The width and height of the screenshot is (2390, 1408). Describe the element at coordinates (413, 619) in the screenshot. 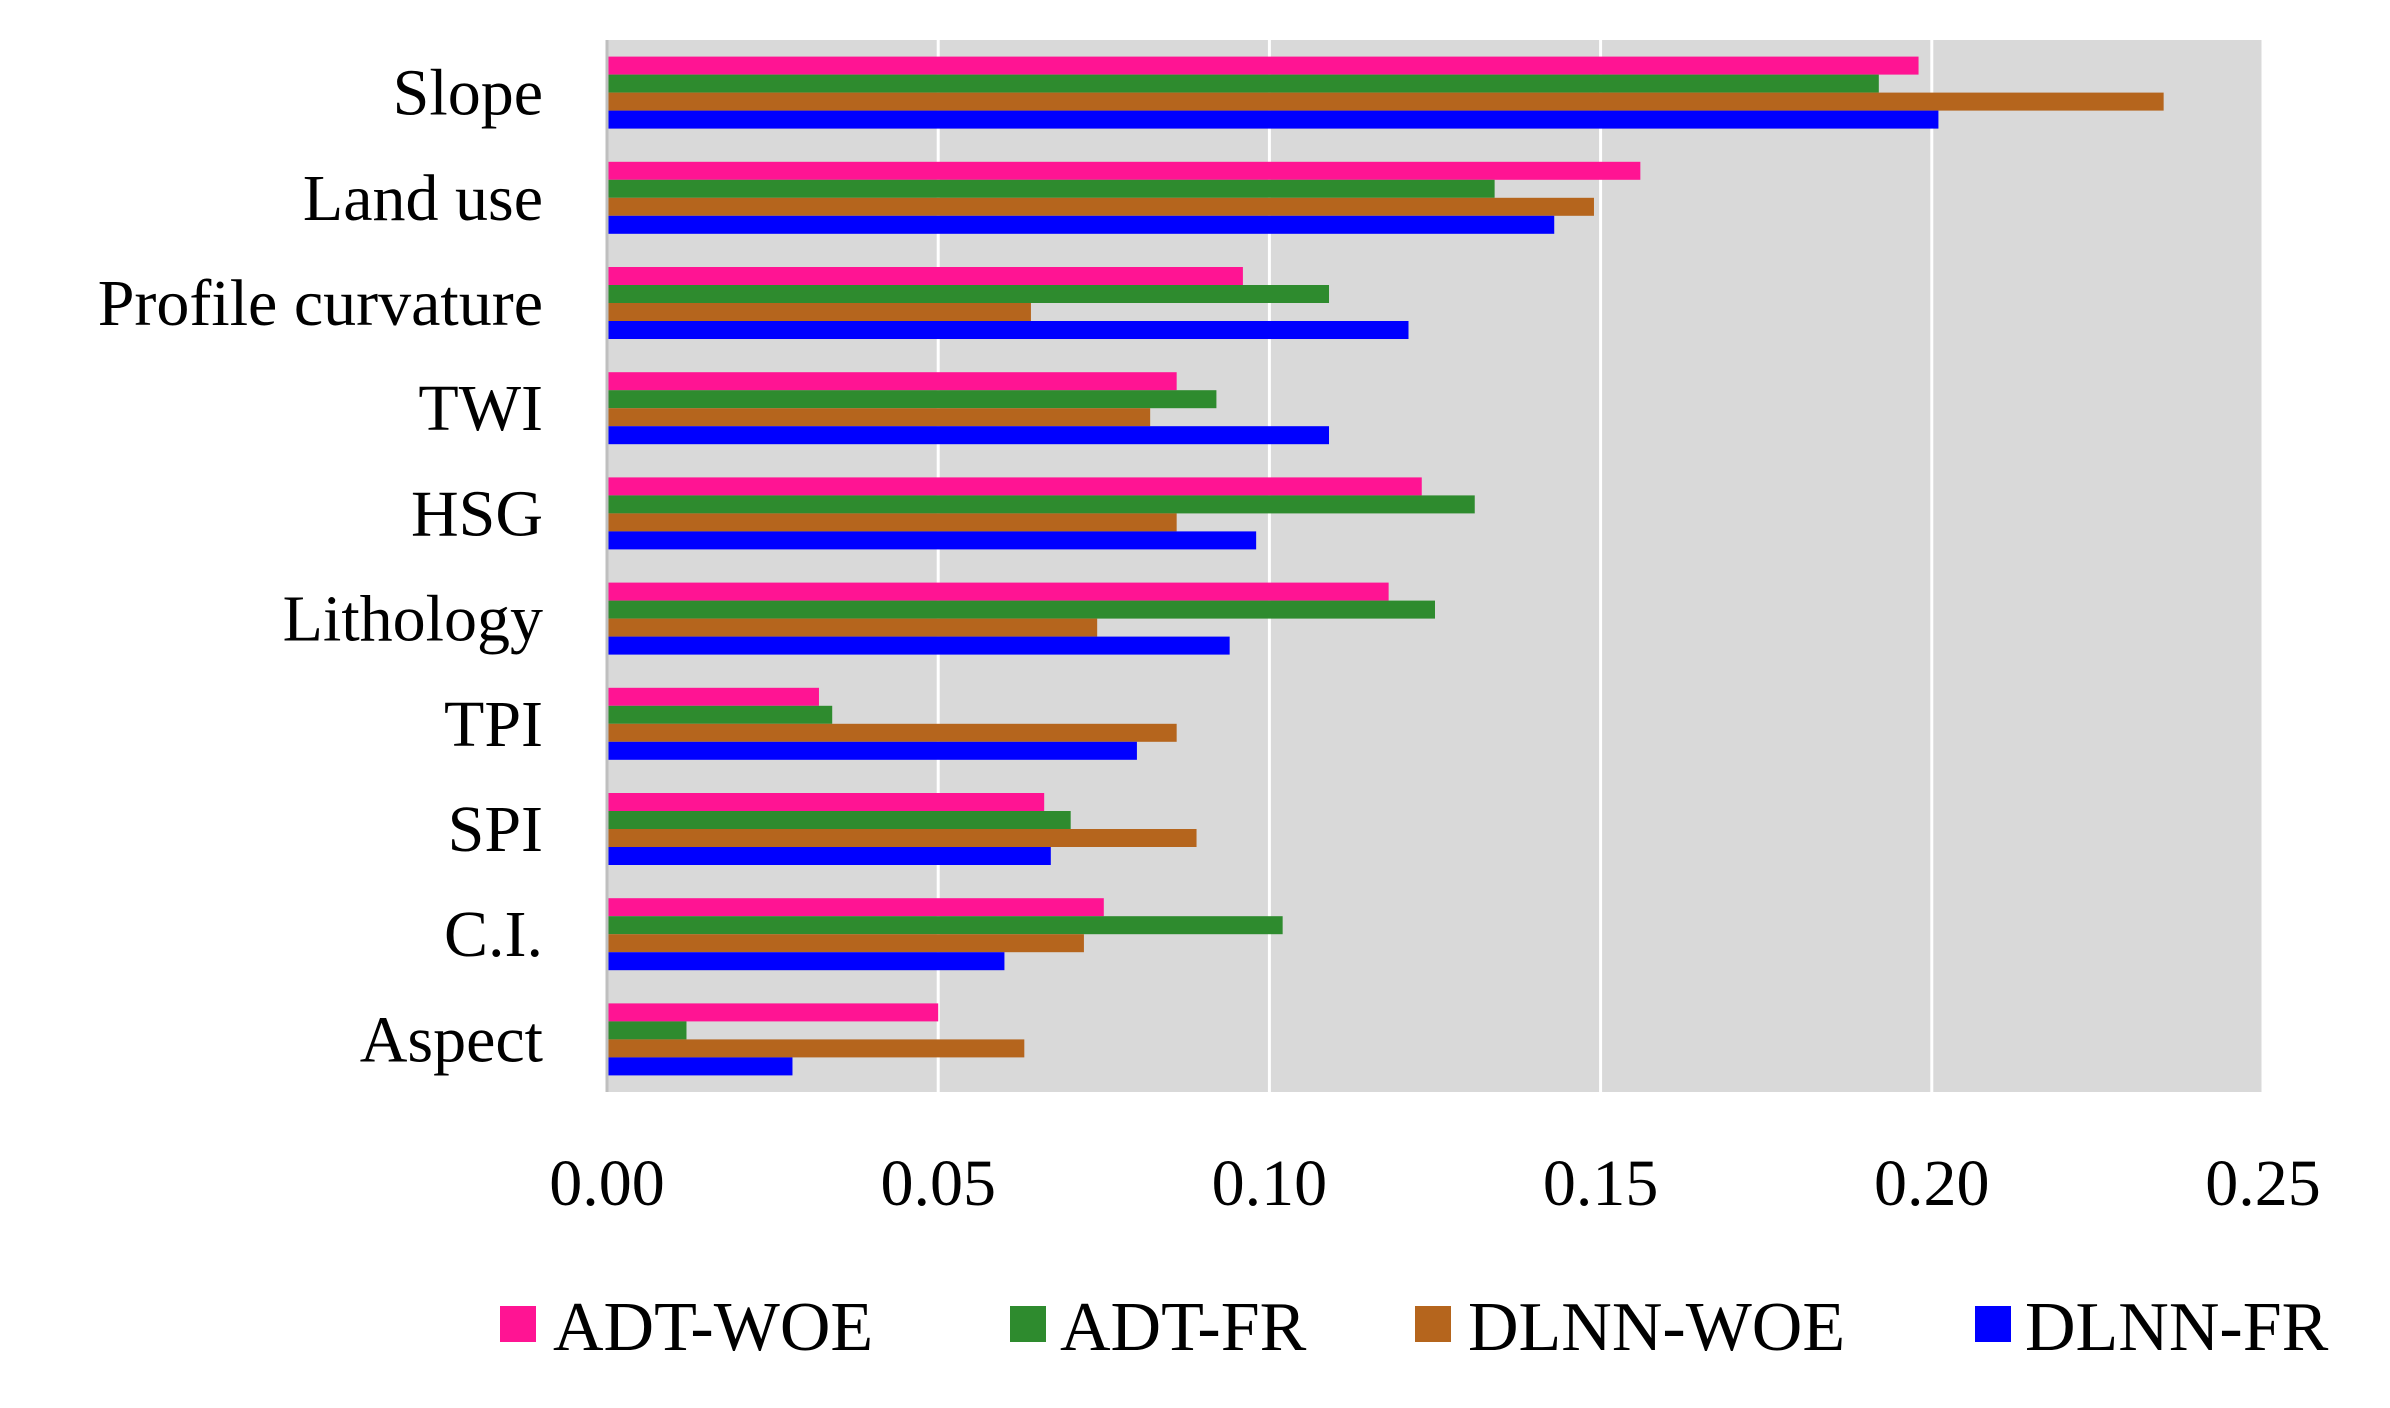

I see `category-label: Lithology` at that location.